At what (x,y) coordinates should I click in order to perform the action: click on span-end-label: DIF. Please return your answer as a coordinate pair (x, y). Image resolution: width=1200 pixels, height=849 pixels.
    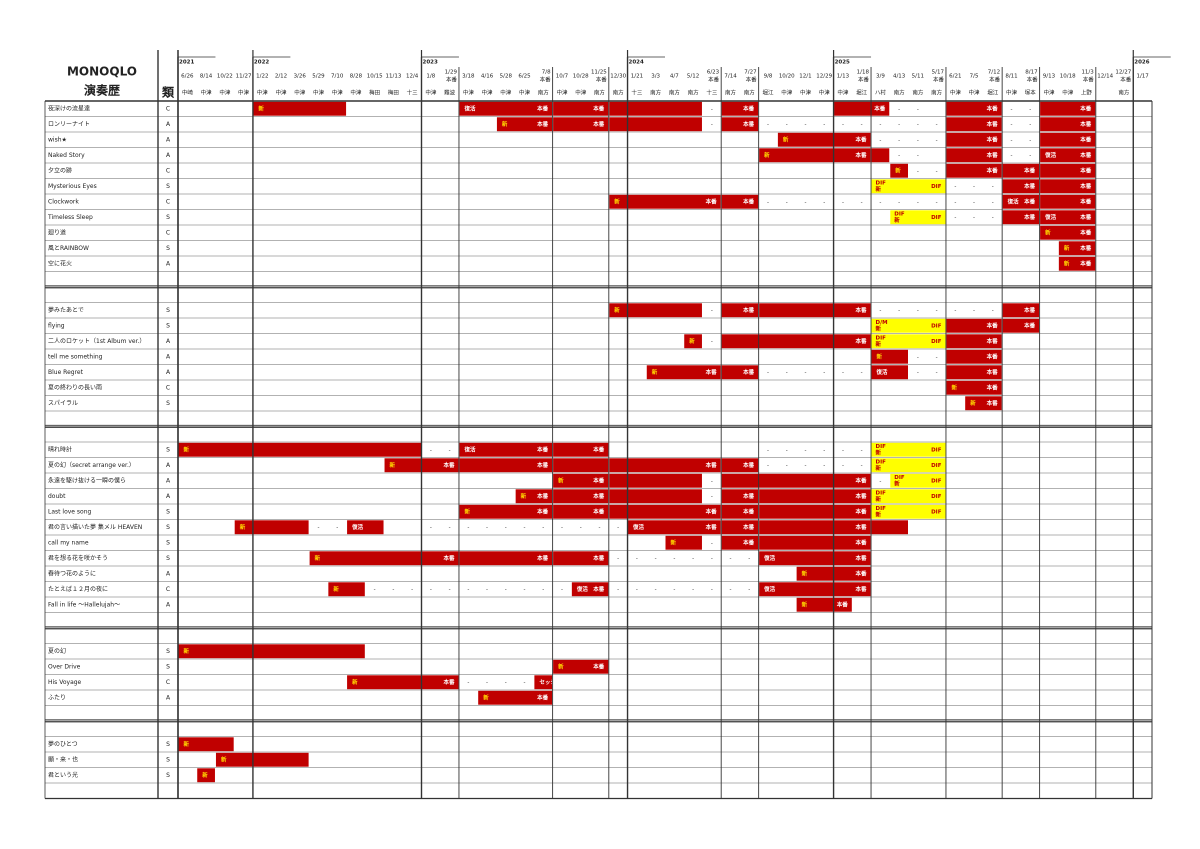
    Looking at the image, I should click on (936, 512).